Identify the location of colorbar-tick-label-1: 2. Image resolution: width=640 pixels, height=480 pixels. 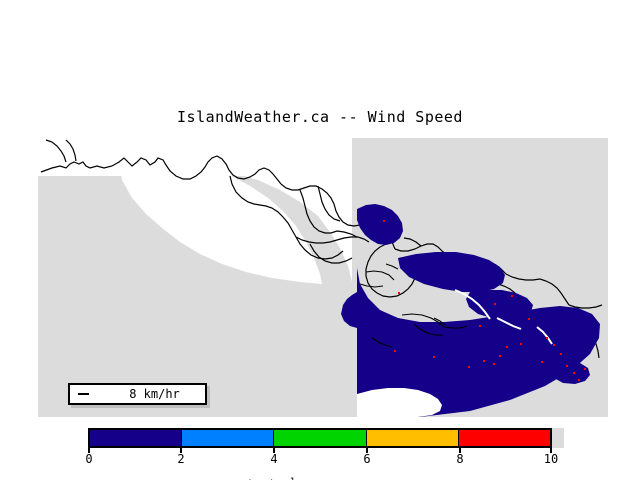
(181, 459).